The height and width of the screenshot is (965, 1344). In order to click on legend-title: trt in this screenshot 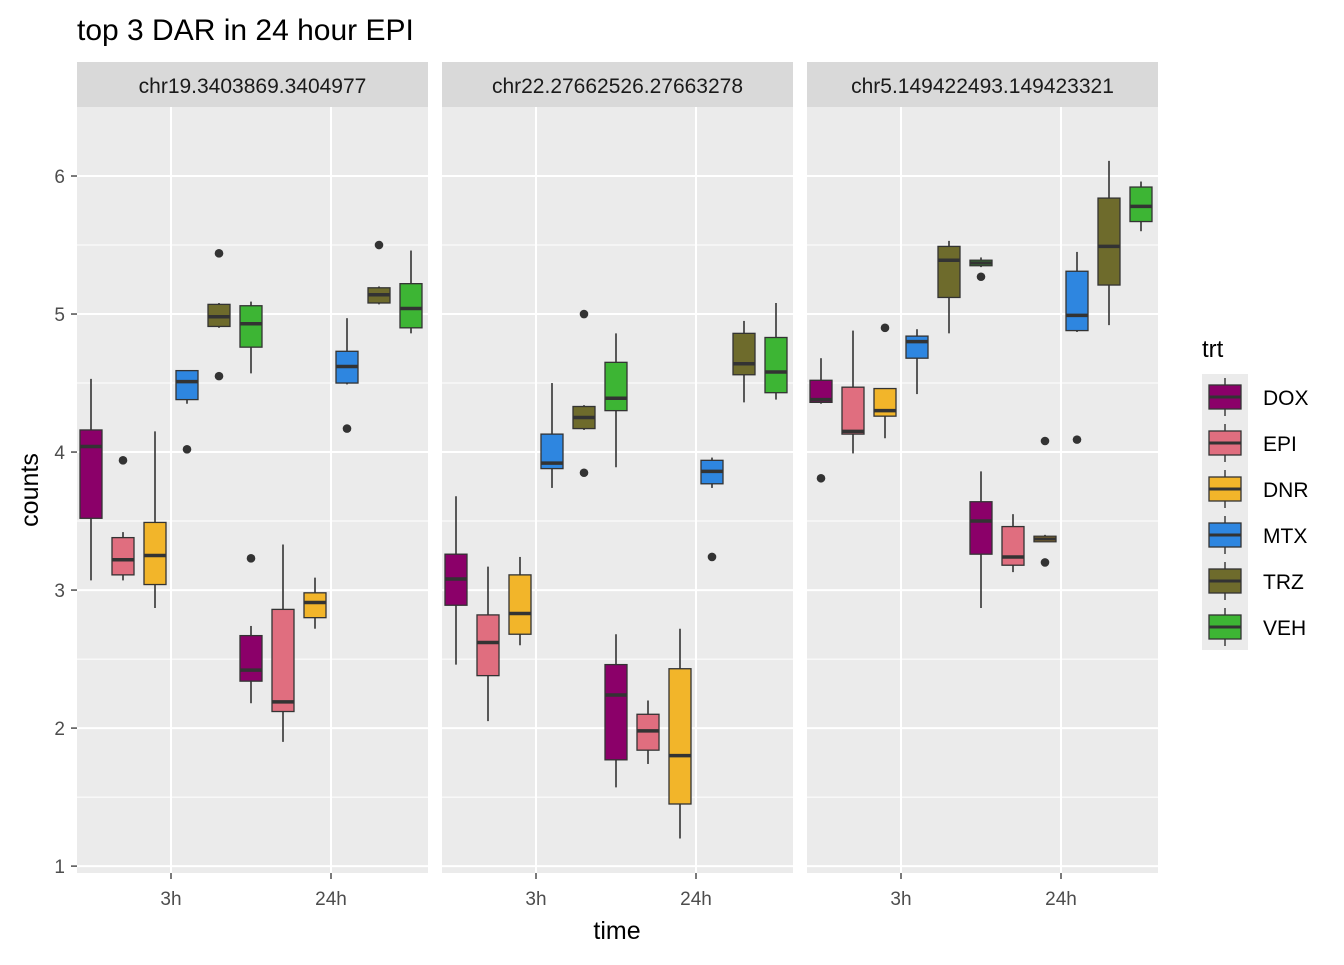, I will do `click(1213, 349)`.